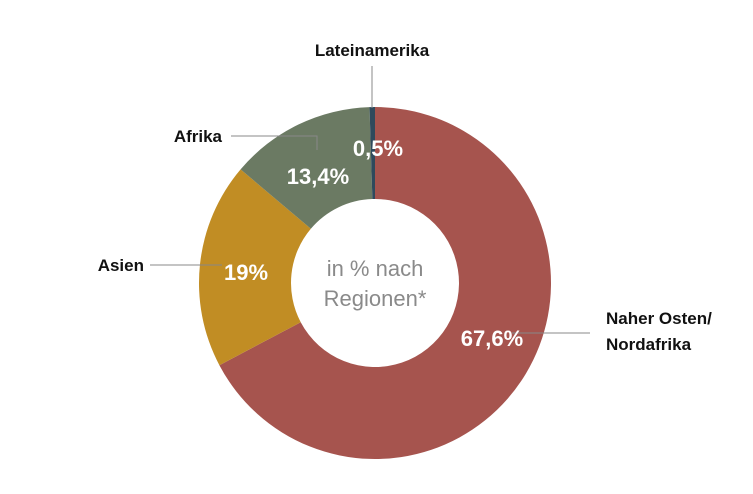 The image size is (753, 494). What do you see at coordinates (659, 331) in the screenshot?
I see `category-label-1: Naher Osten/Nordafrika` at bounding box center [659, 331].